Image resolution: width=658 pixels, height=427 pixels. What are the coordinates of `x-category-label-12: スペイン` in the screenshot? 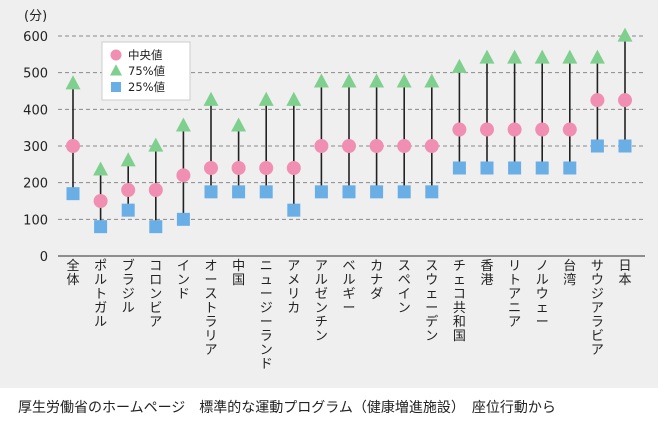 It's located at (404, 287).